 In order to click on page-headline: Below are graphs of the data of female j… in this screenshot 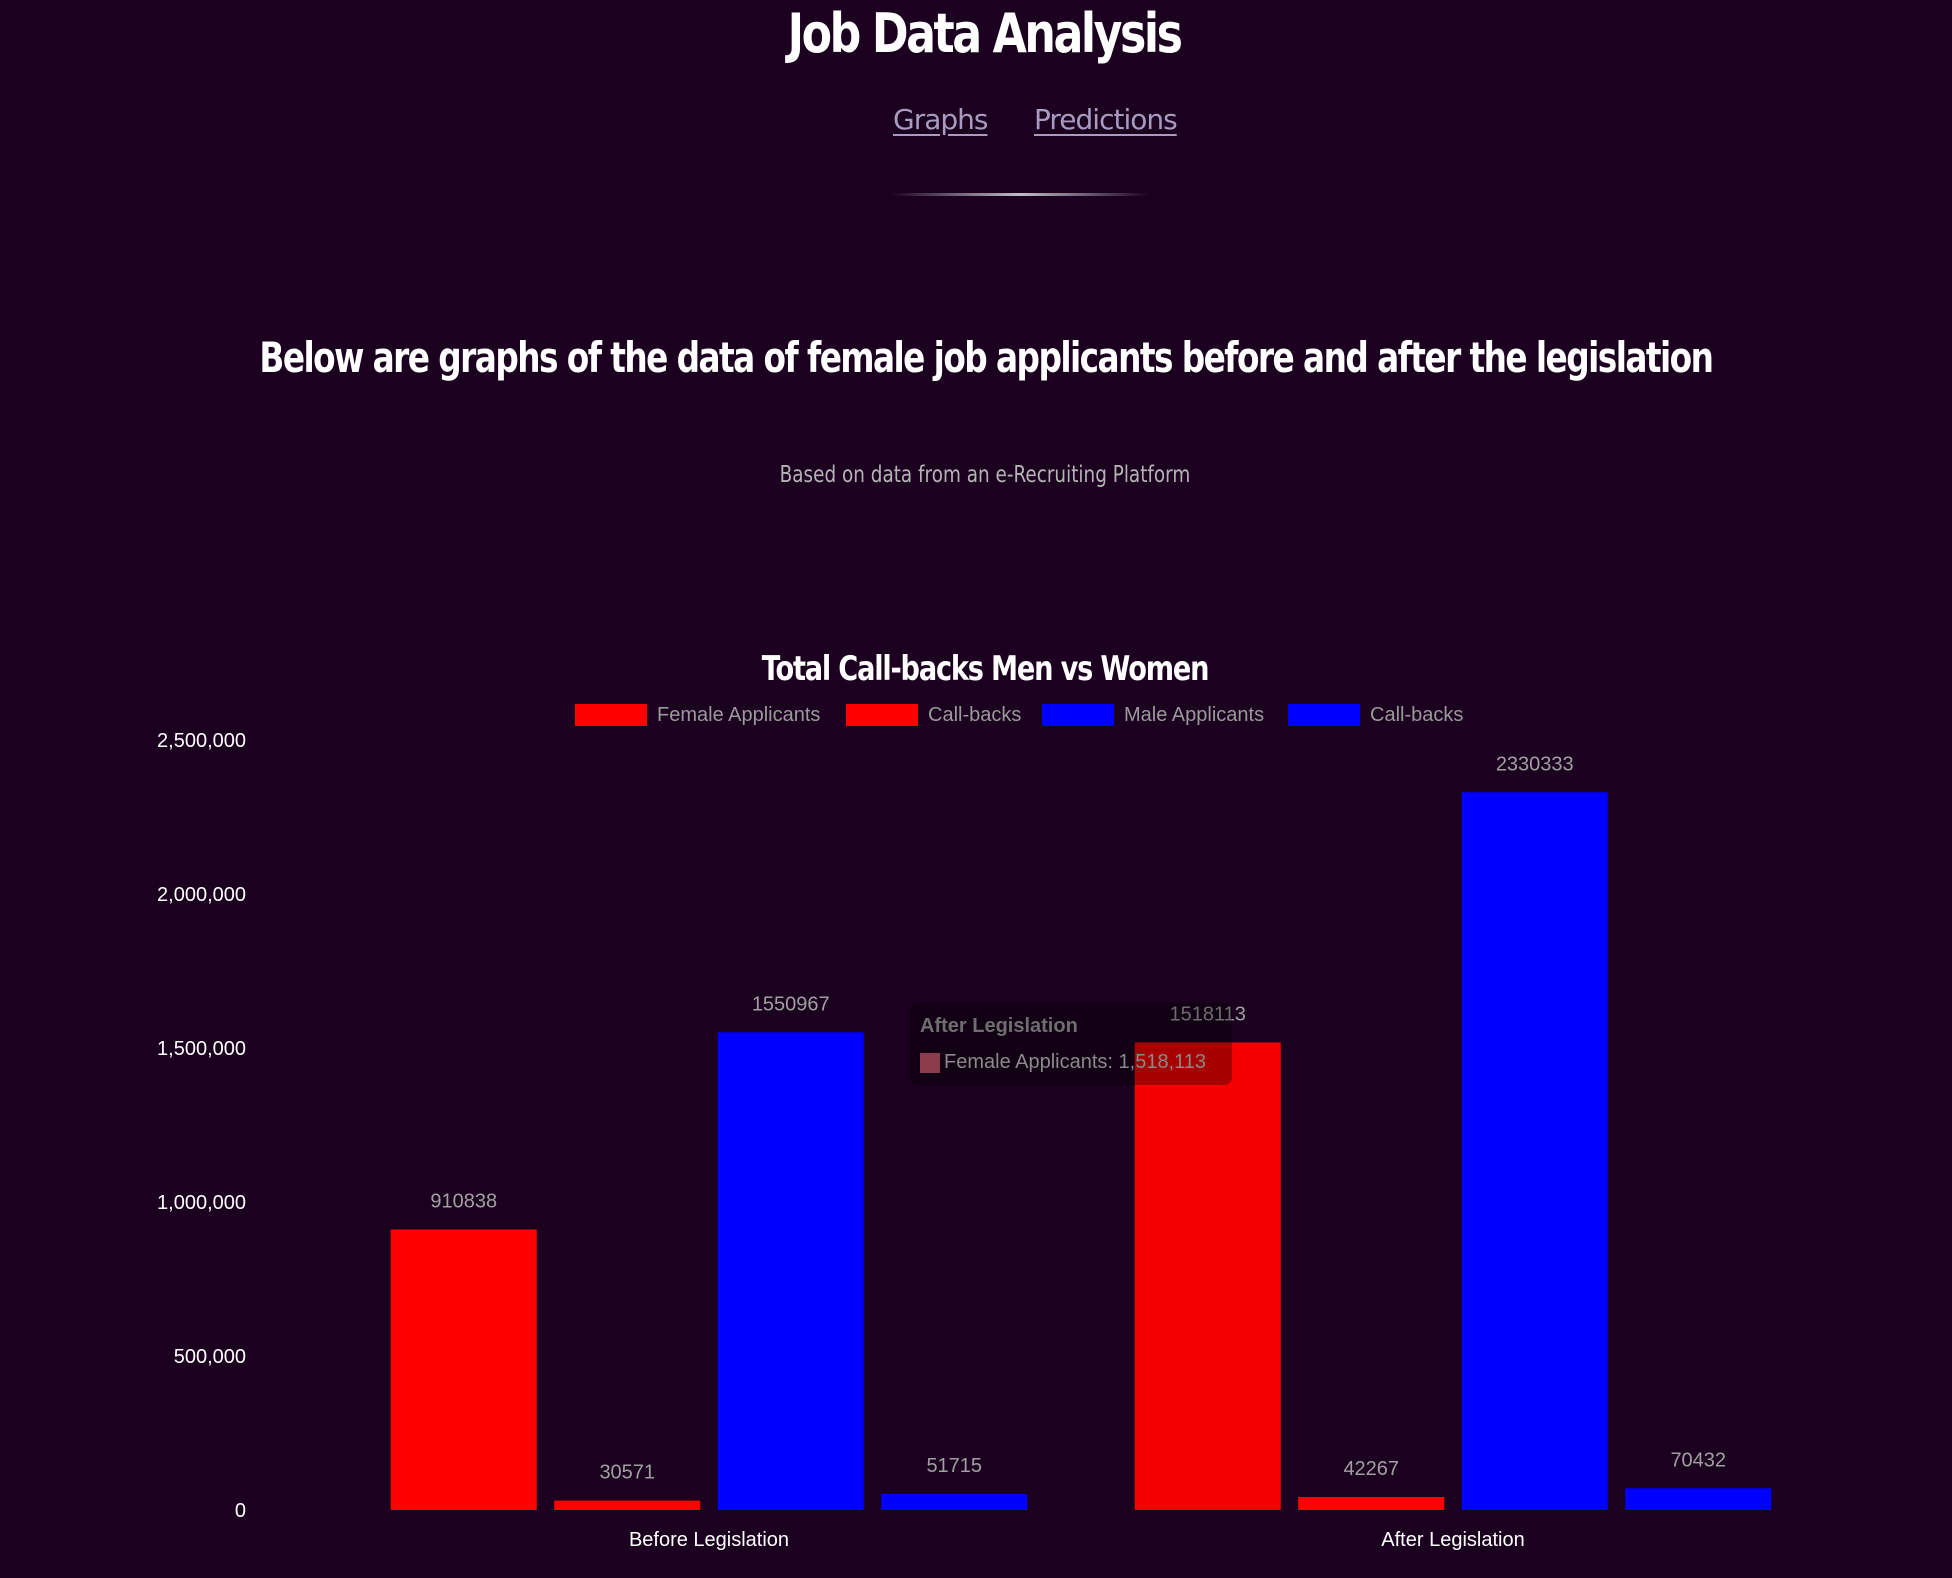, I will do `click(986, 357)`.